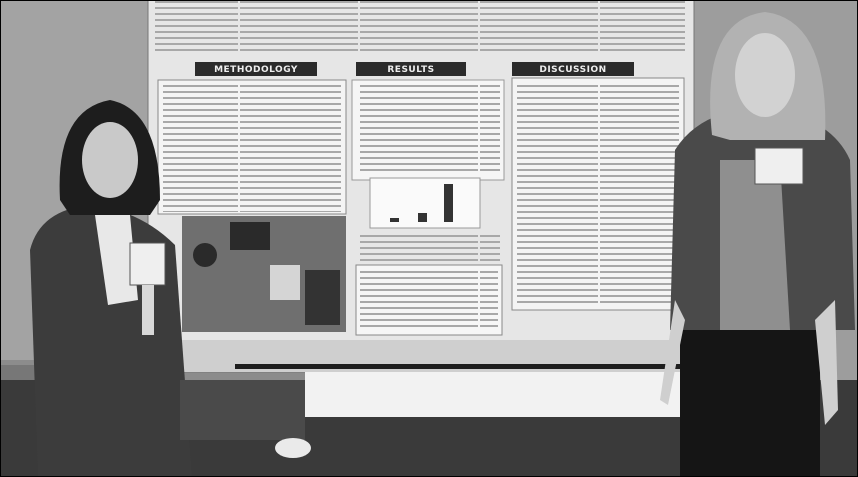 This screenshot has height=477, width=858. Describe the element at coordinates (465, 366) in the screenshot. I see `board-rail` at that location.